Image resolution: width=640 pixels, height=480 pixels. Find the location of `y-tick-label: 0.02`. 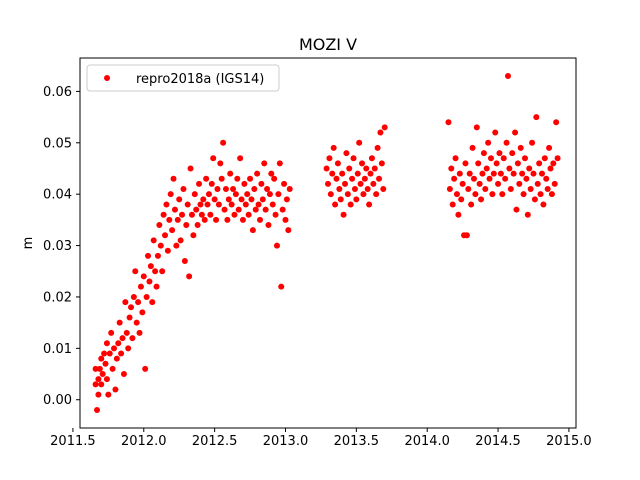

y-tick-label: 0.02 is located at coordinates (57, 297).